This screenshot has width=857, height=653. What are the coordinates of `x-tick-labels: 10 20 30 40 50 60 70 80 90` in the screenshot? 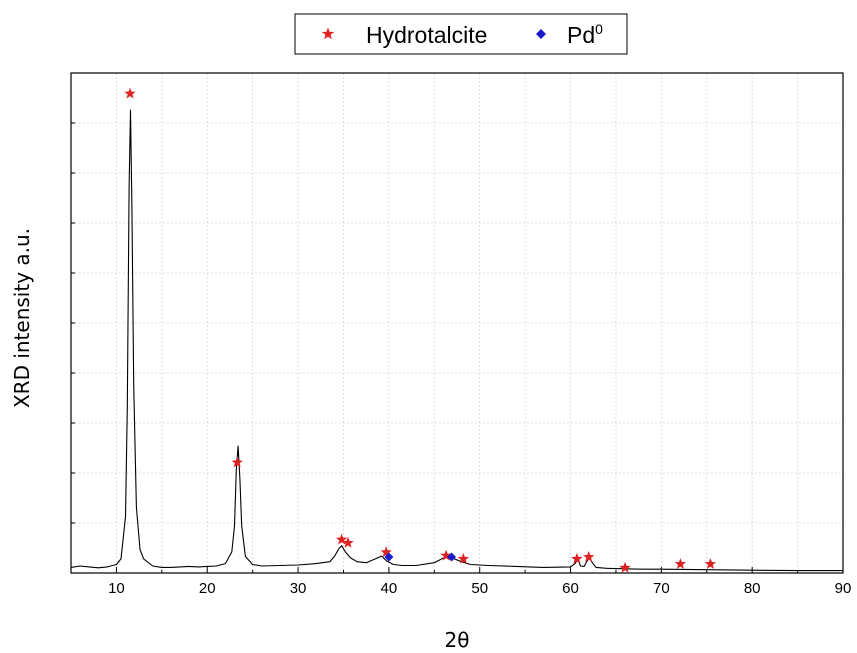 It's located at (479, 588).